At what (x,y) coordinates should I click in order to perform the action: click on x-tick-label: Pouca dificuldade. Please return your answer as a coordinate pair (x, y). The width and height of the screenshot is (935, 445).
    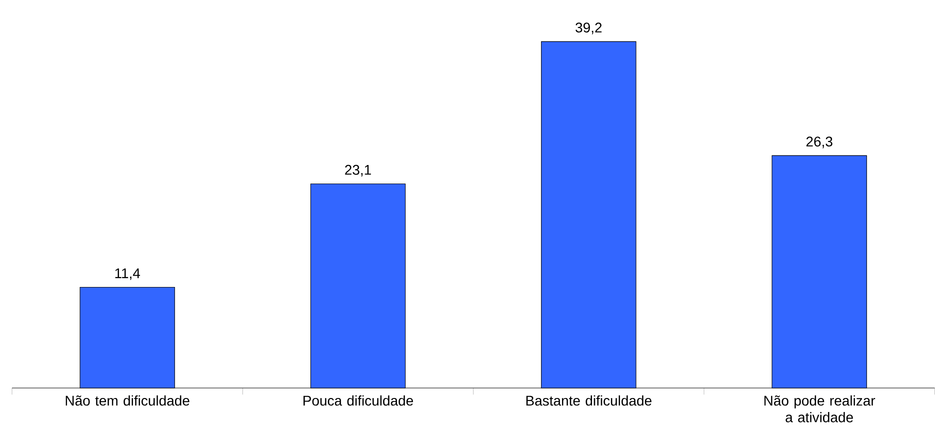
    Looking at the image, I should click on (358, 400).